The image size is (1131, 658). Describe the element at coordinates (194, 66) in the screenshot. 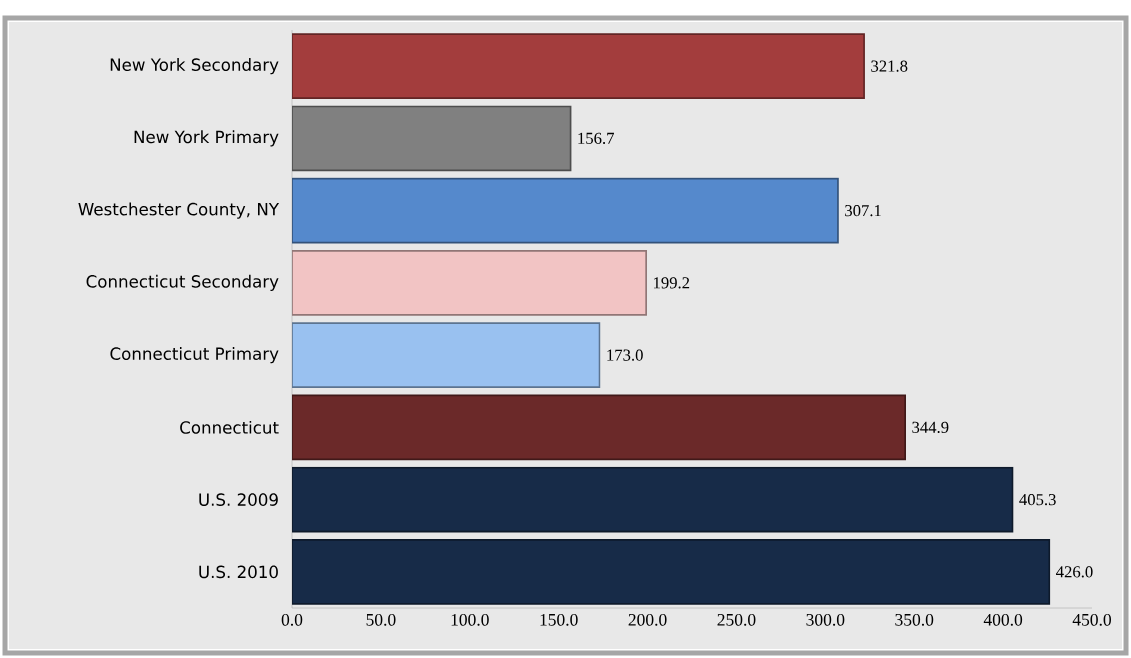

I see `y-tick-label: New York Secondary` at that location.